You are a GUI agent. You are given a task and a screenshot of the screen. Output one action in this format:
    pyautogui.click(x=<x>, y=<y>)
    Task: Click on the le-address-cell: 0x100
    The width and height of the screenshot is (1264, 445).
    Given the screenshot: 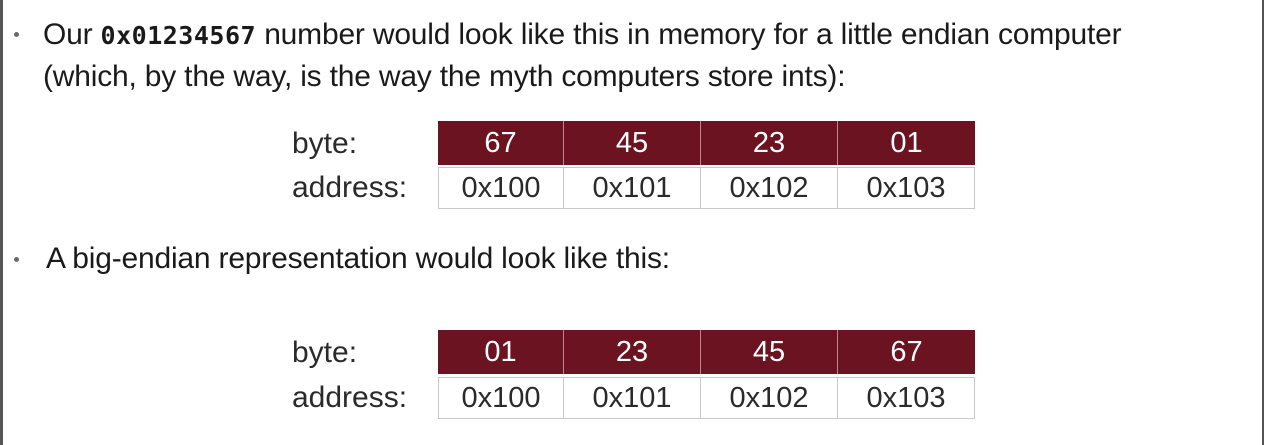 What is the action you would take?
    pyautogui.click(x=501, y=188)
    